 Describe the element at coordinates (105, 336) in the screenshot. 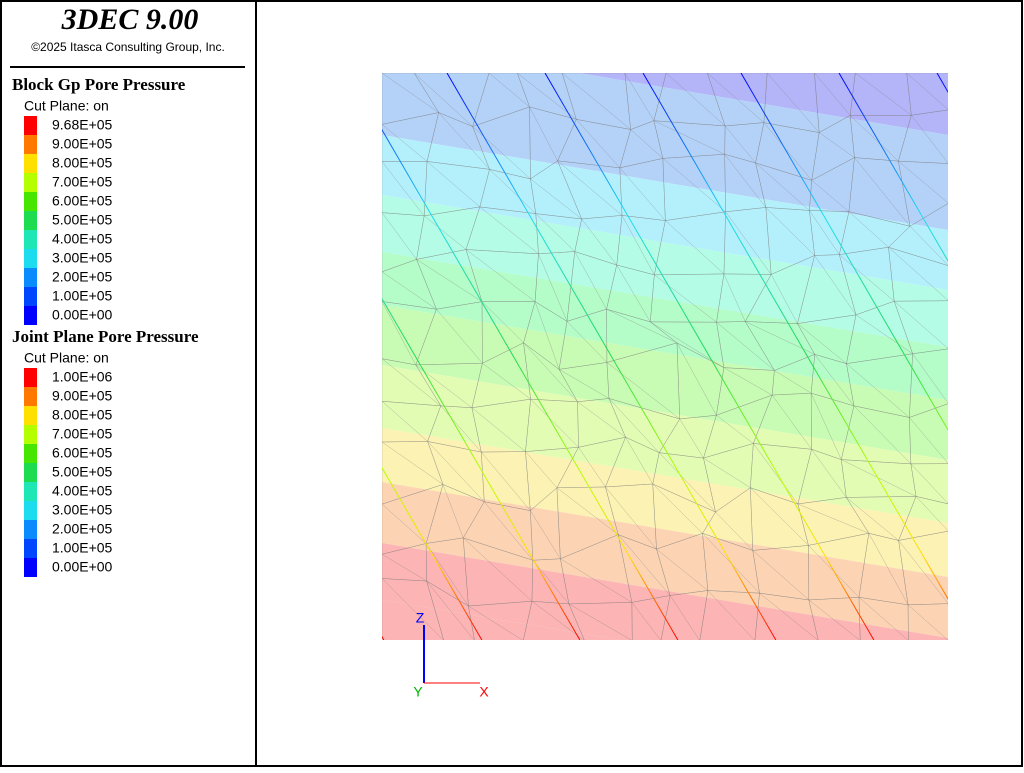

I see `legend-title: Joint Plane Pore Pressure` at that location.